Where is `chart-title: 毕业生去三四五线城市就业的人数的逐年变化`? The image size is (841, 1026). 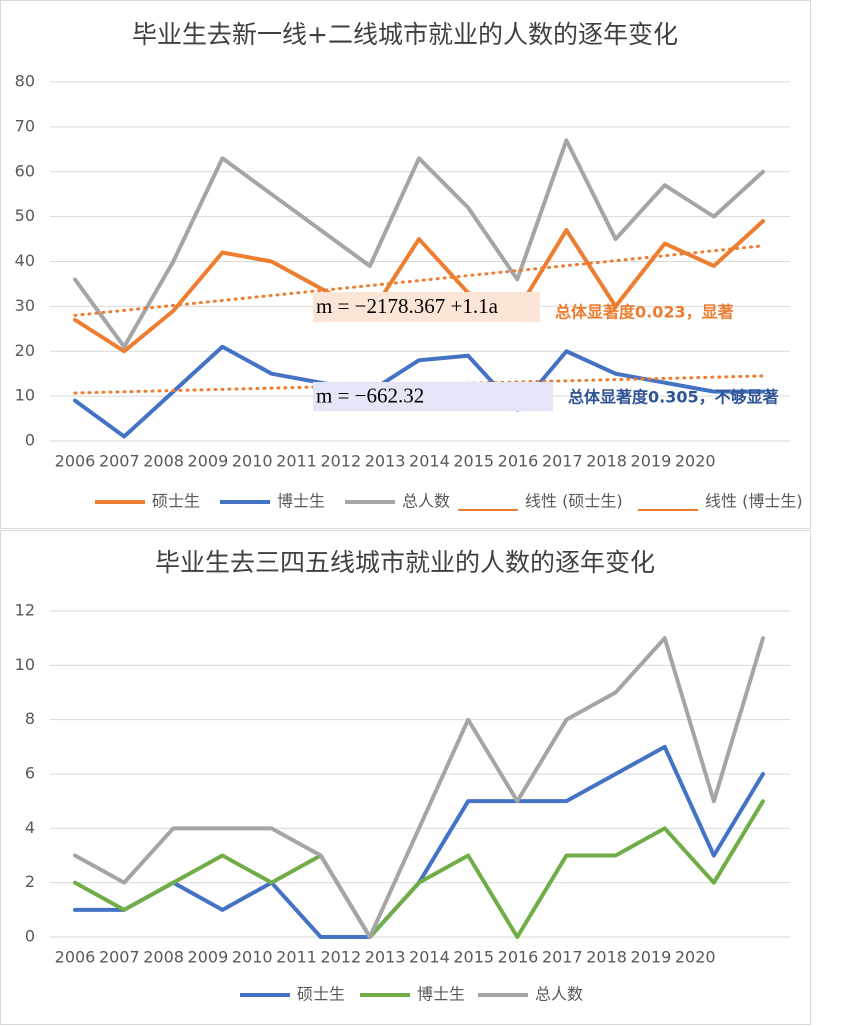 chart-title: 毕业生去三四五线城市就业的人数的逐年变化 is located at coordinates (405, 562).